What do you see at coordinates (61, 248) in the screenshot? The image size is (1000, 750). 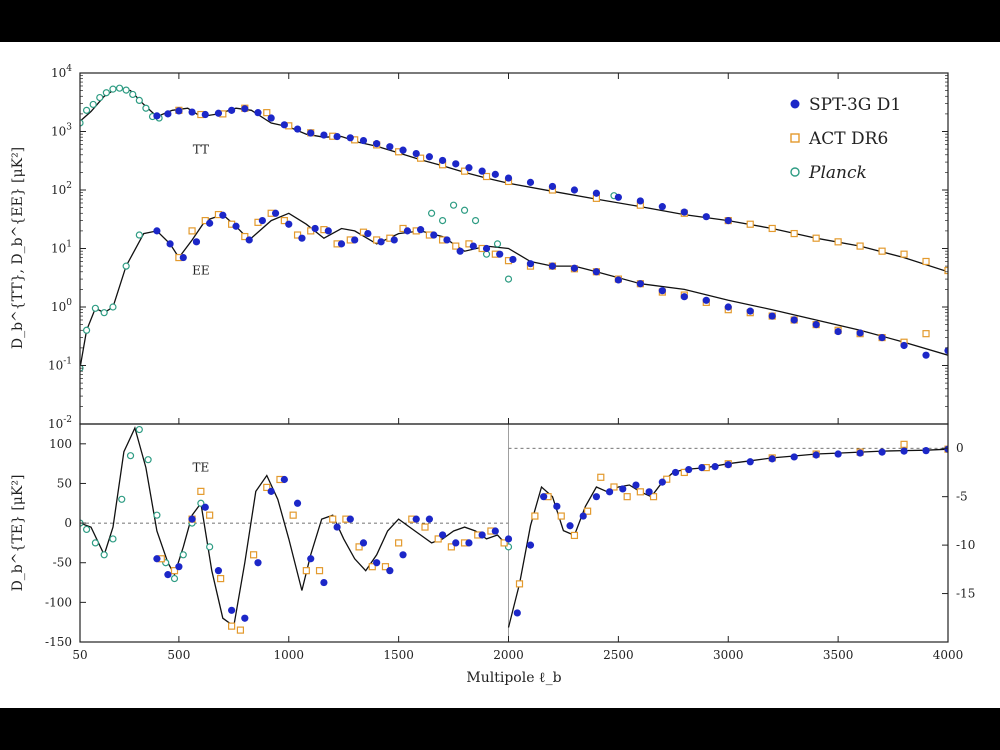 I see `y-tick-label-top: 10¹` at bounding box center [61, 248].